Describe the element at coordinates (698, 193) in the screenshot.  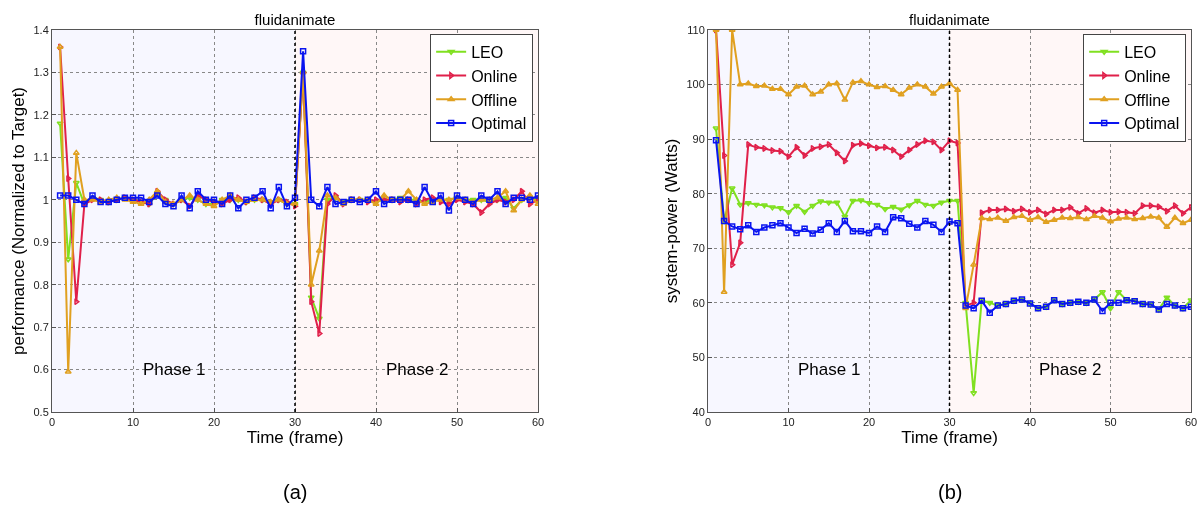
I see `y-tick-label: 80` at that location.